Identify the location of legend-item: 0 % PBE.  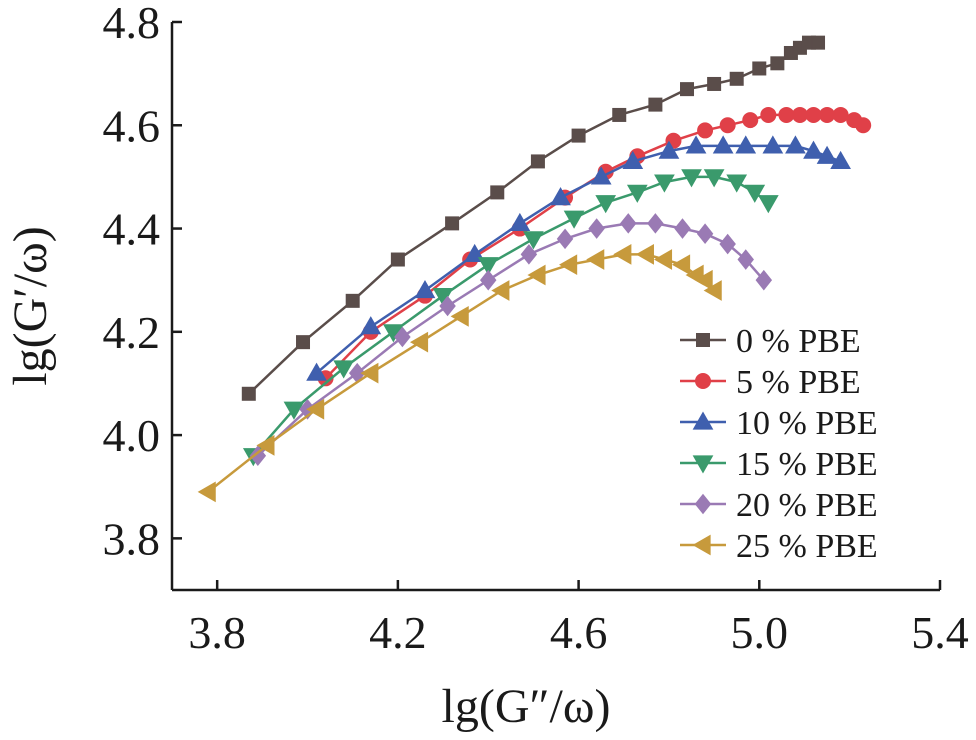
(770, 341).